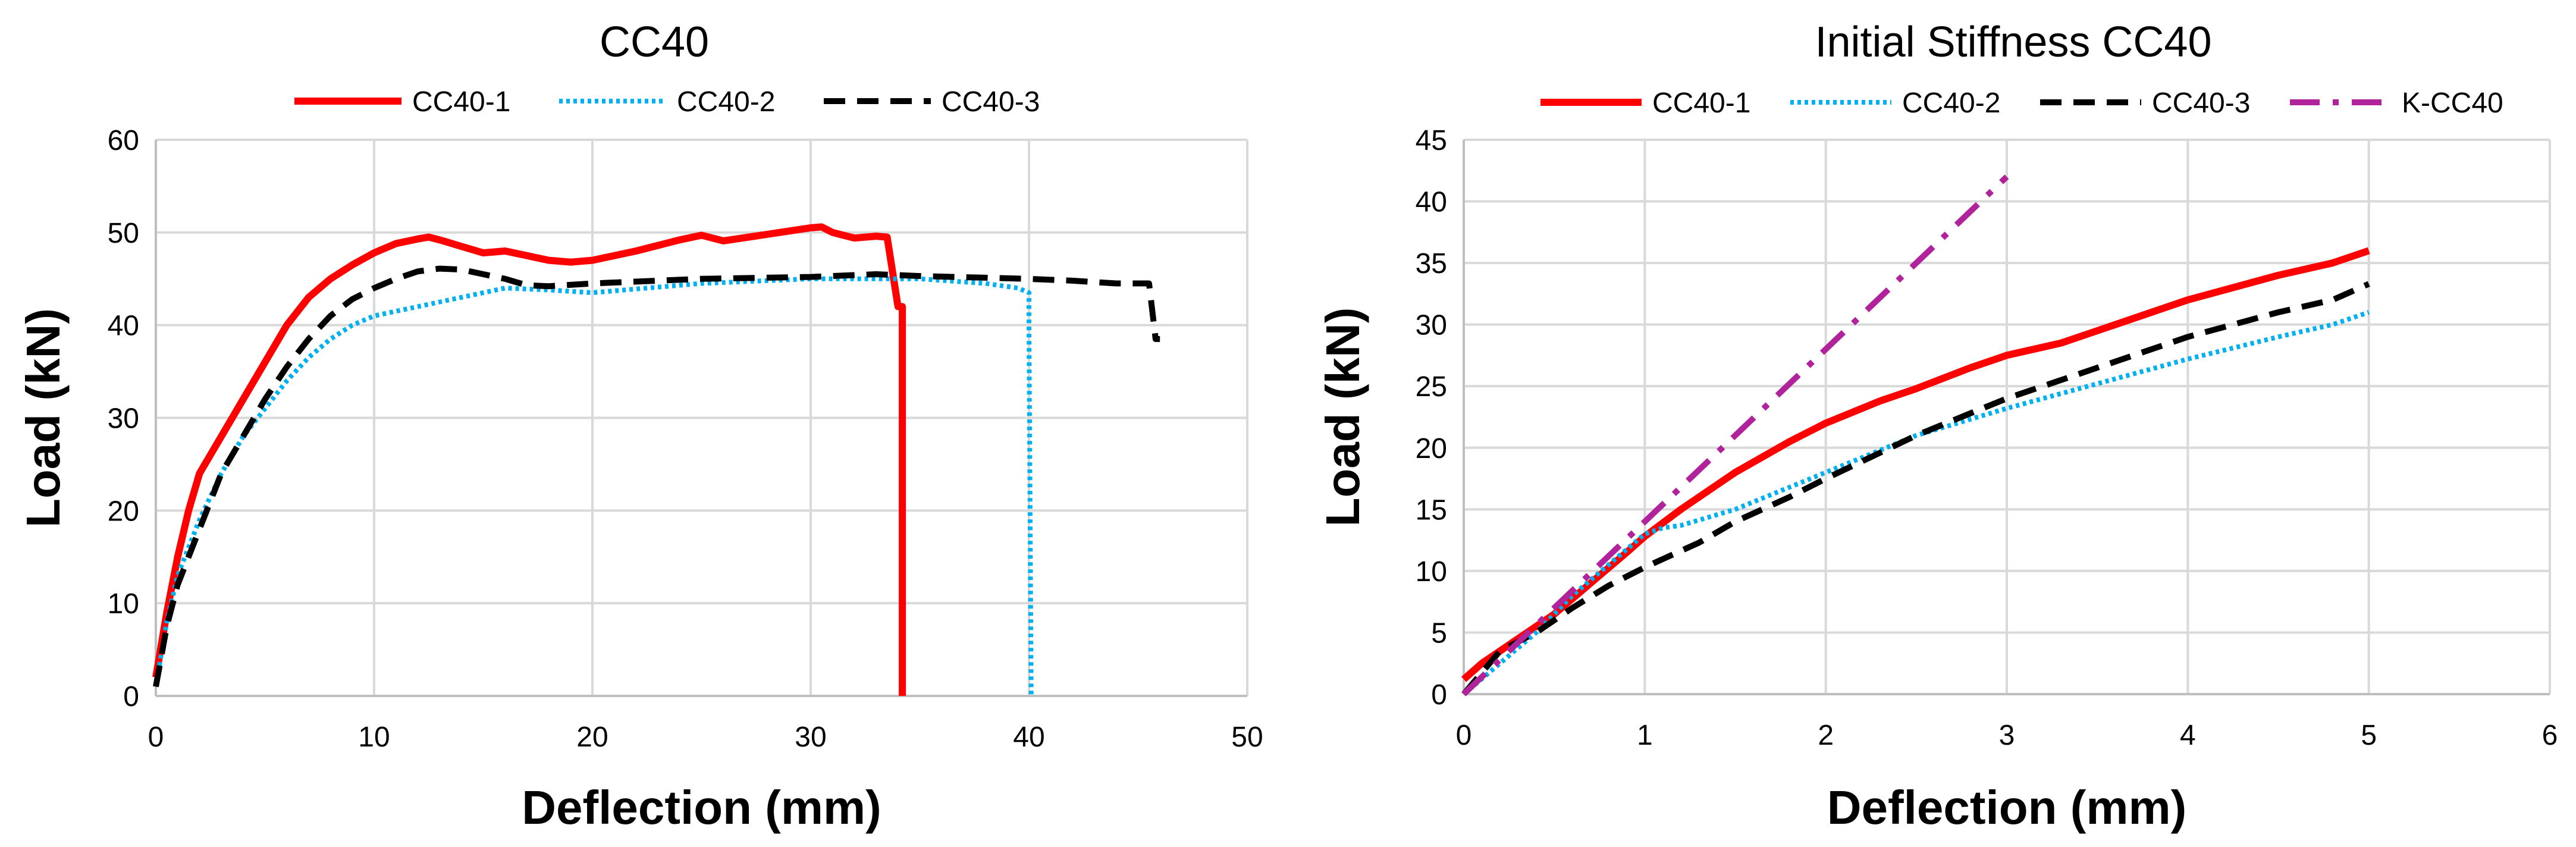 The height and width of the screenshot is (847, 2576). Describe the element at coordinates (374, 737) in the screenshot. I see `chart1-xtick-10: 10` at that location.